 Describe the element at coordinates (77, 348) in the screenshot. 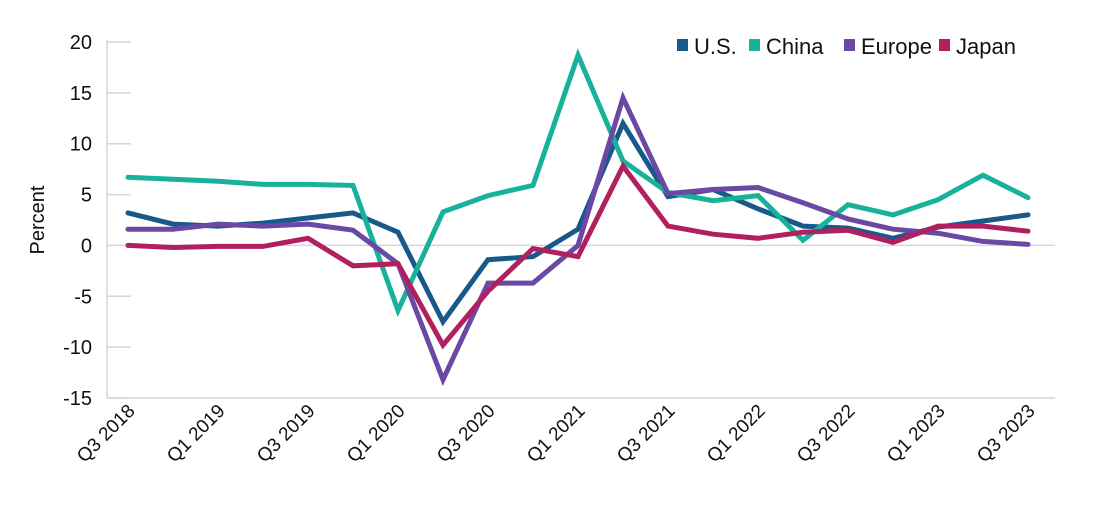

I see `y-tick-label: -10` at that location.